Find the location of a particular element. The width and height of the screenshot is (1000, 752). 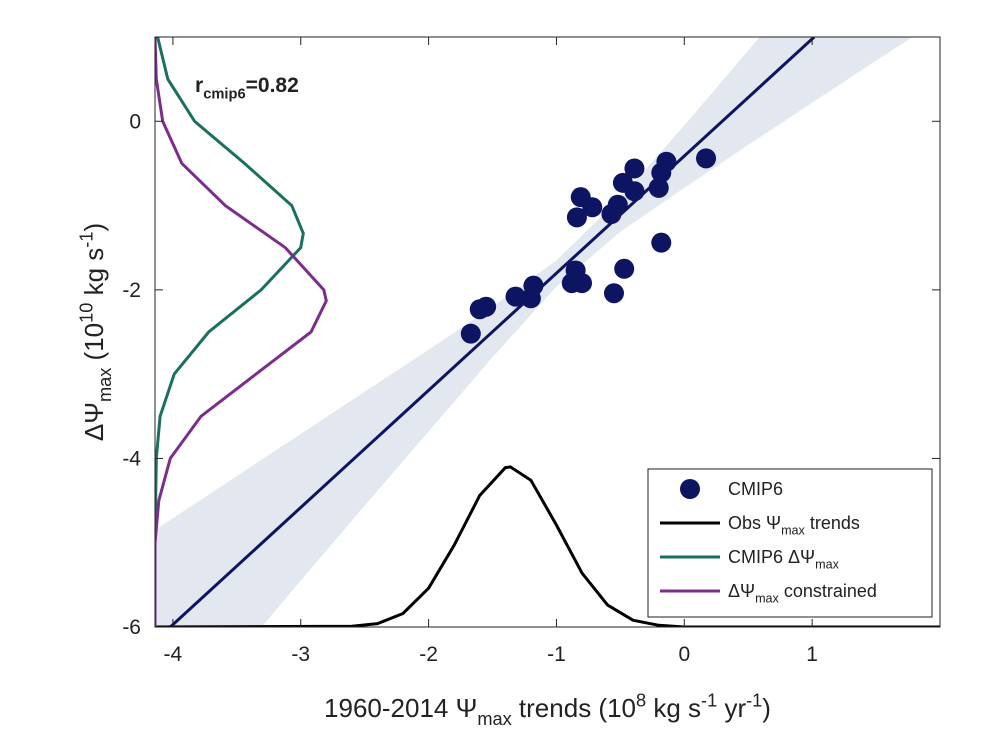

y-axis-label-part: (10 is located at coordinates (94, 345).